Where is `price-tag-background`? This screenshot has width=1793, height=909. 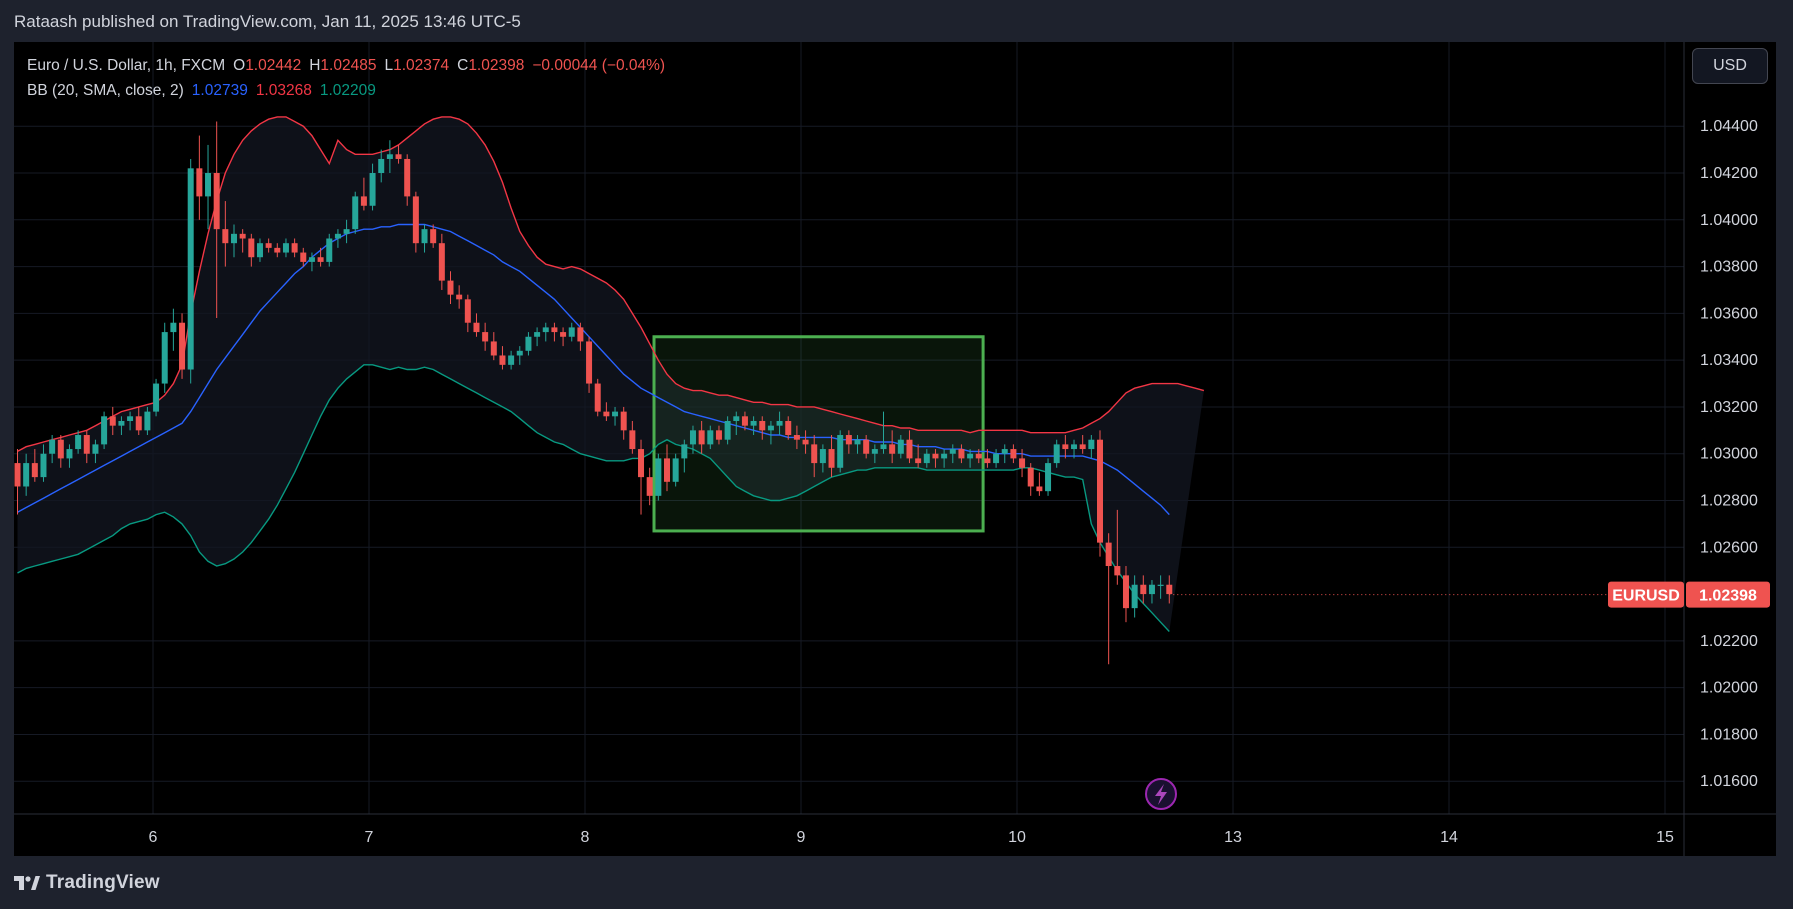 price-tag-background is located at coordinates (1728, 594).